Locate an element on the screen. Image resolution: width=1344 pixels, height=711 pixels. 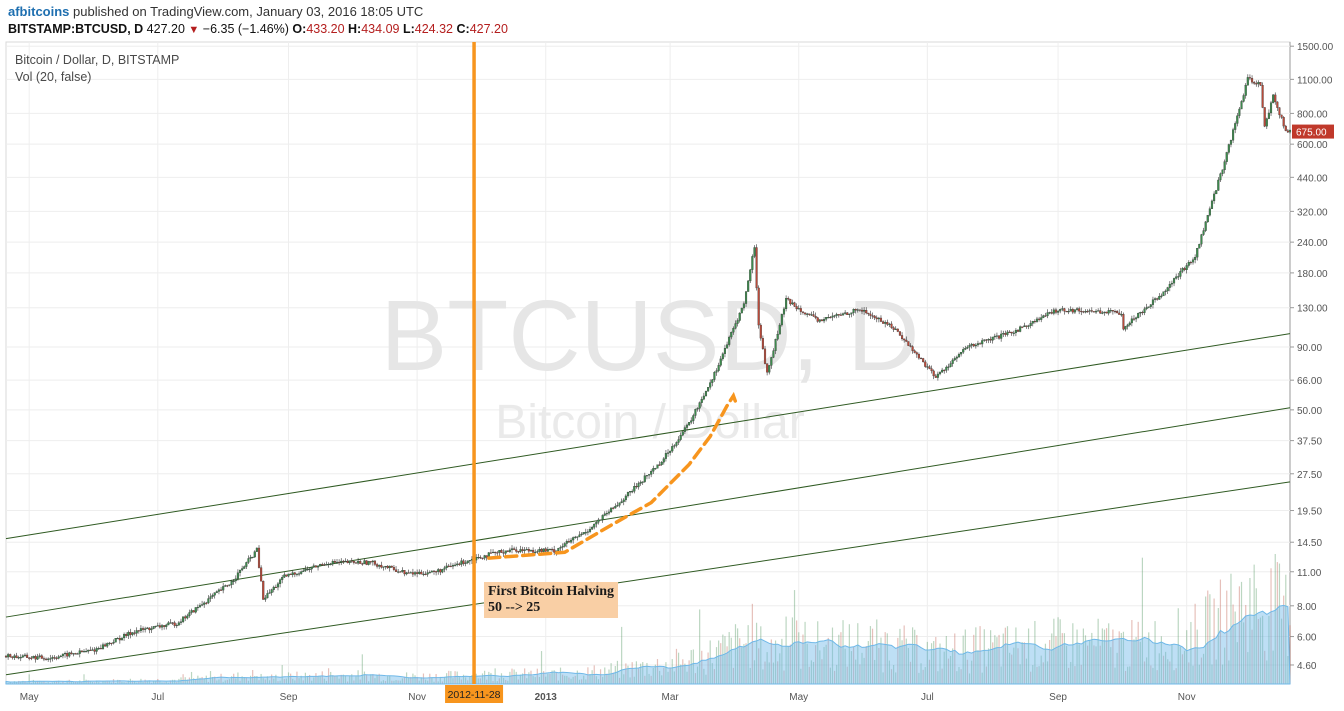
author-link: afbitcoins is located at coordinates (39, 11).